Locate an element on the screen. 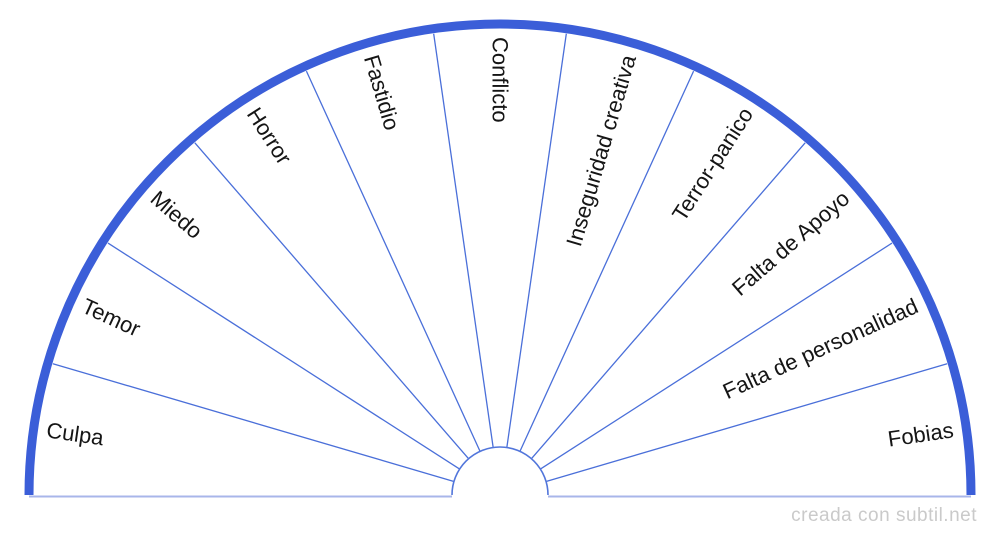 This screenshot has height=540, width=1000. sector-label-inseguridad-creativa: Inseguridad creativa is located at coordinates (601, 150).